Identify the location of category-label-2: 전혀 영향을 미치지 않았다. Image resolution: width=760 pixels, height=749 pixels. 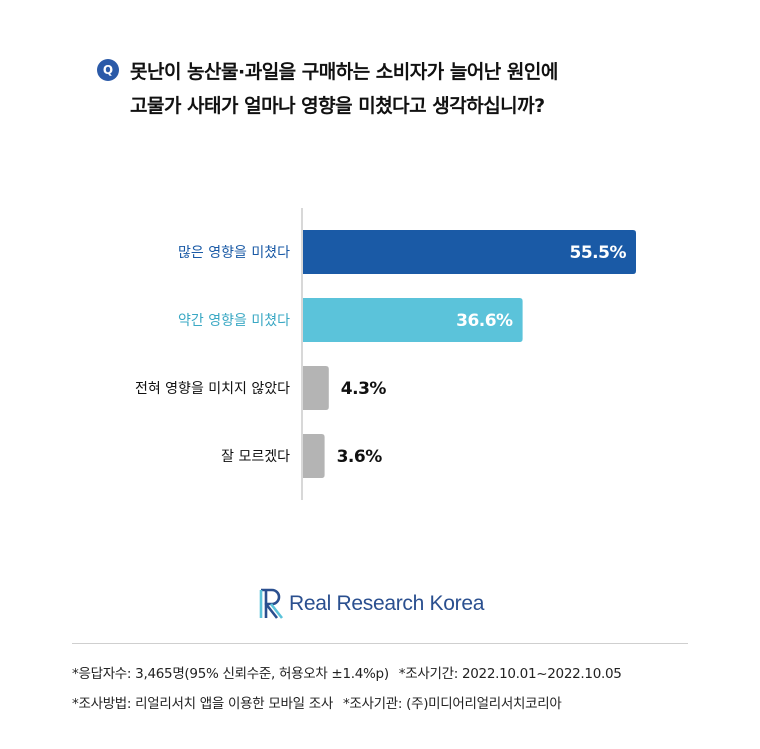
(212, 389).